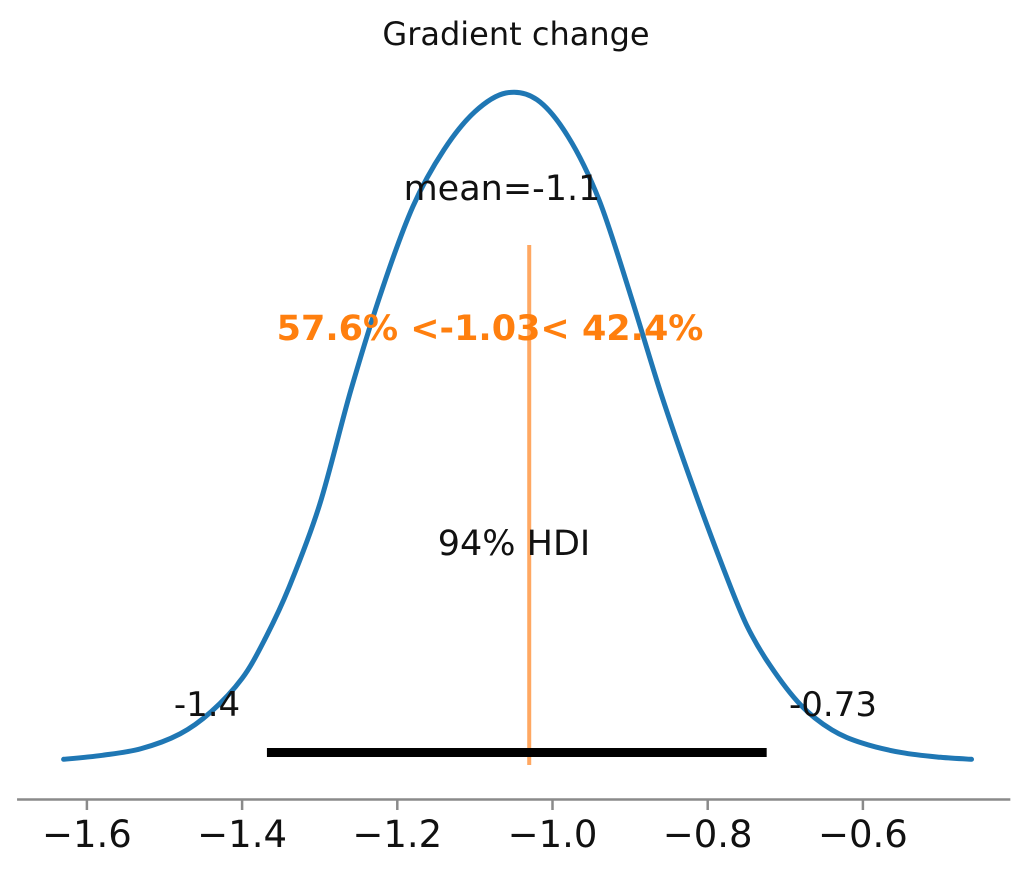 The width and height of the screenshot is (1031, 877). What do you see at coordinates (490, 329) in the screenshot?
I see `reference-value-label: 57.6% <-1.03< 42.4%` at bounding box center [490, 329].